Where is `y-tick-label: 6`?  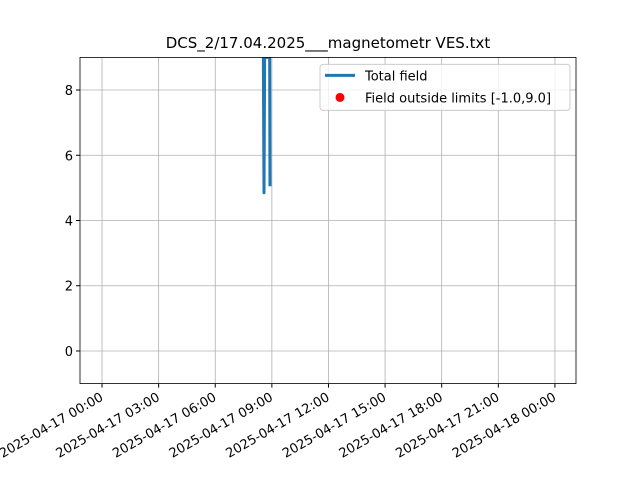
y-tick-label: 6 is located at coordinates (69, 156).